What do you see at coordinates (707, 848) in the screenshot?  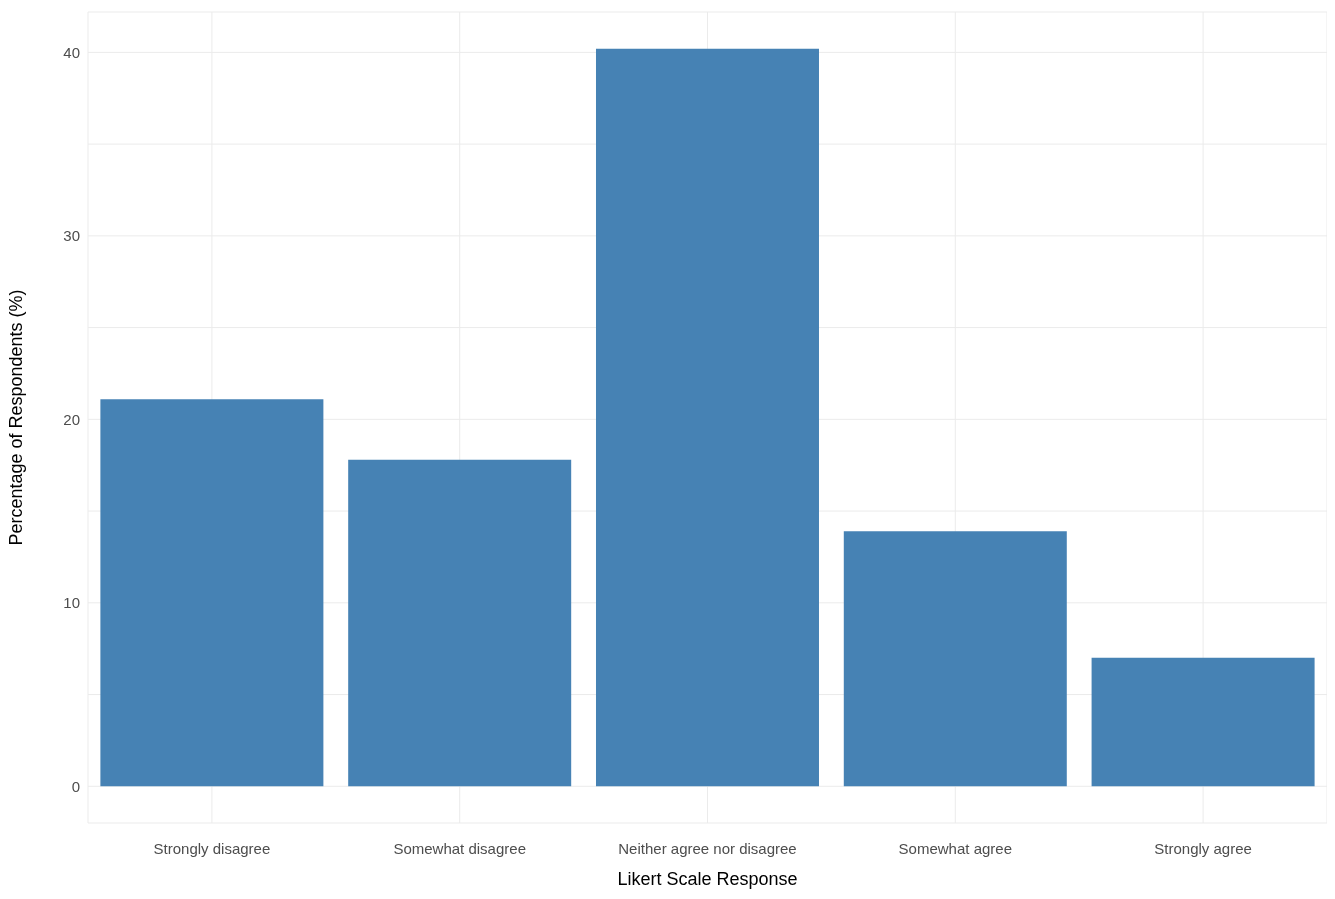 I see `x-tick-label: Neither agree nor disagree` at bounding box center [707, 848].